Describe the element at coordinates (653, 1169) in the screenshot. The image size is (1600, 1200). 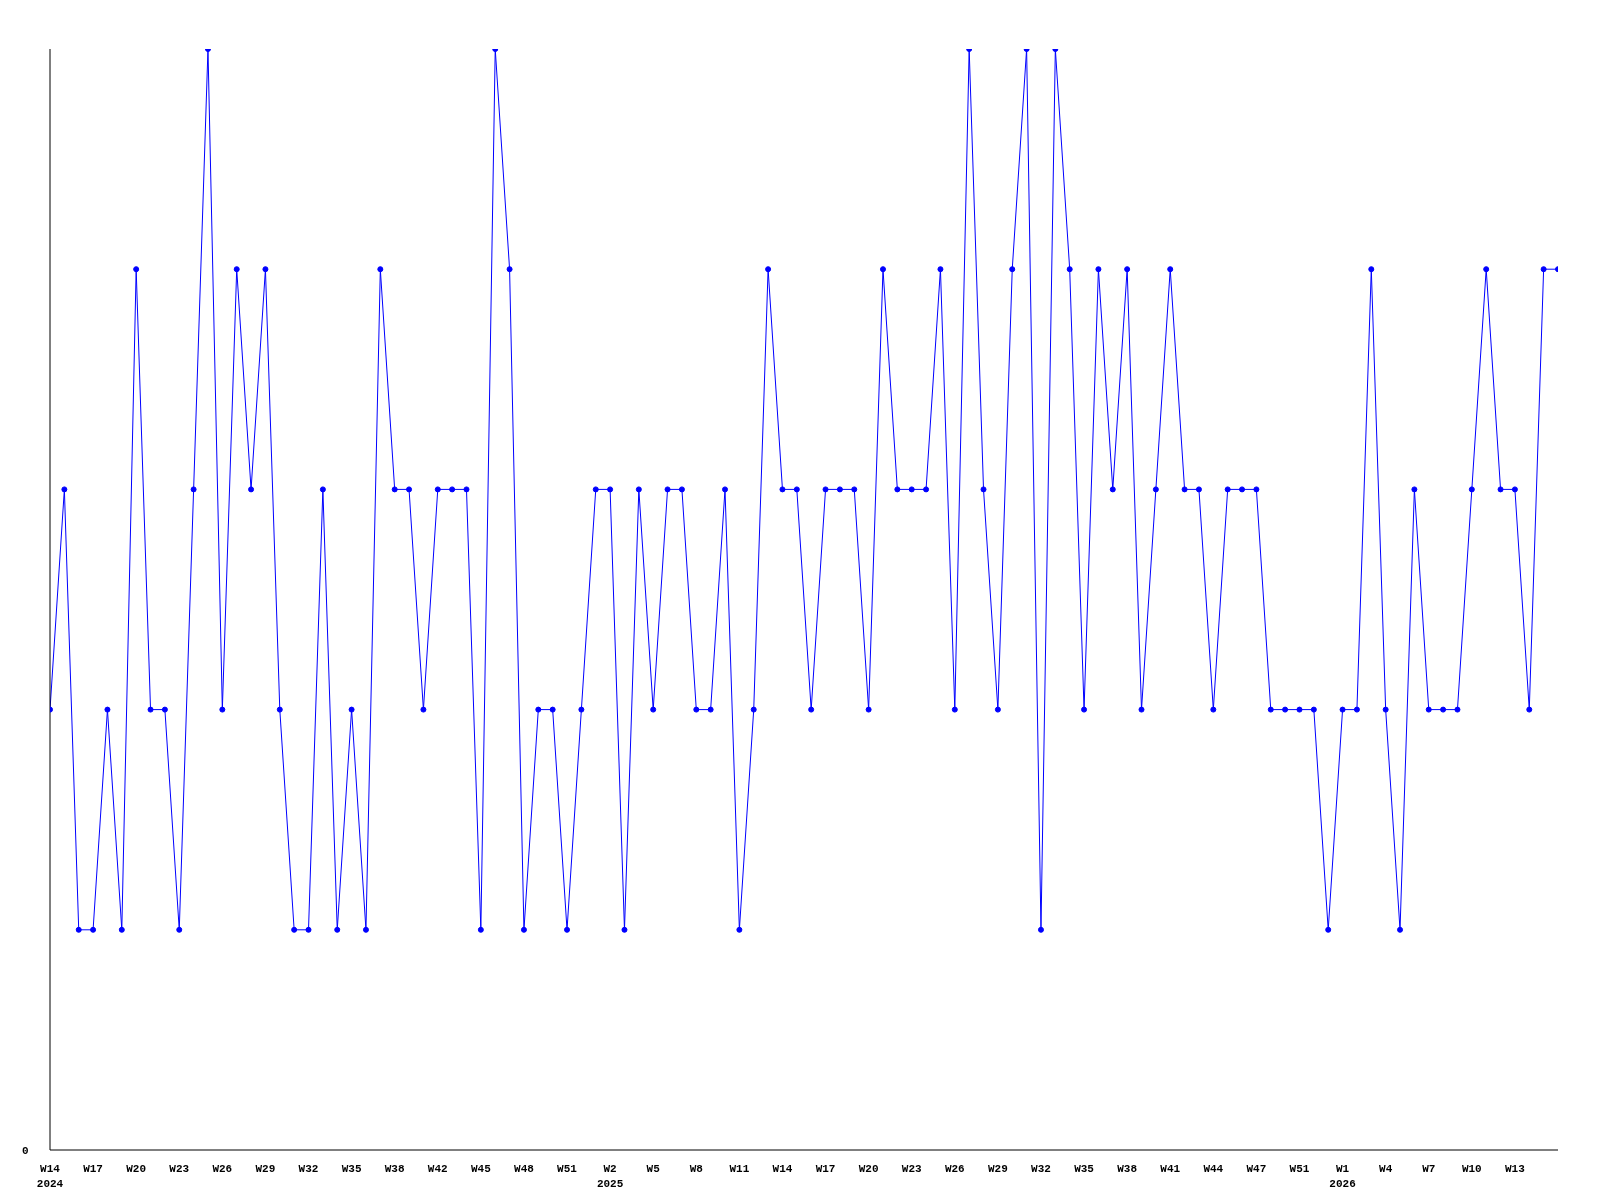
I see `x-tick-label: W5` at that location.